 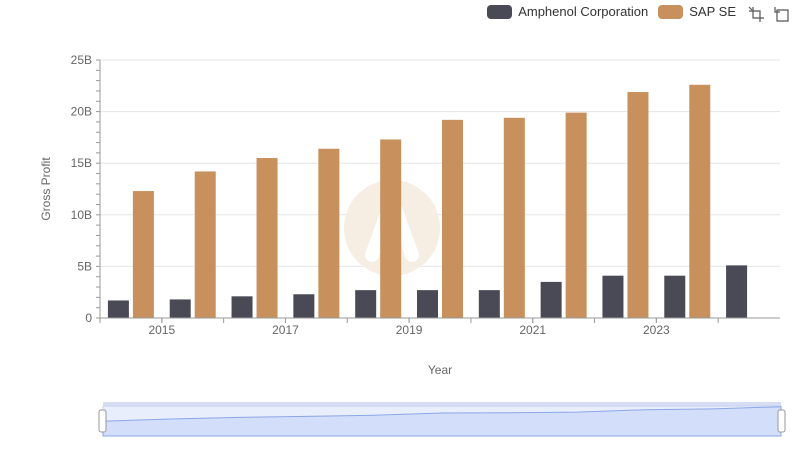 What do you see at coordinates (86, 189) in the screenshot?
I see `y-axis: 0 5B 10B 15B 20B 25B` at bounding box center [86, 189].